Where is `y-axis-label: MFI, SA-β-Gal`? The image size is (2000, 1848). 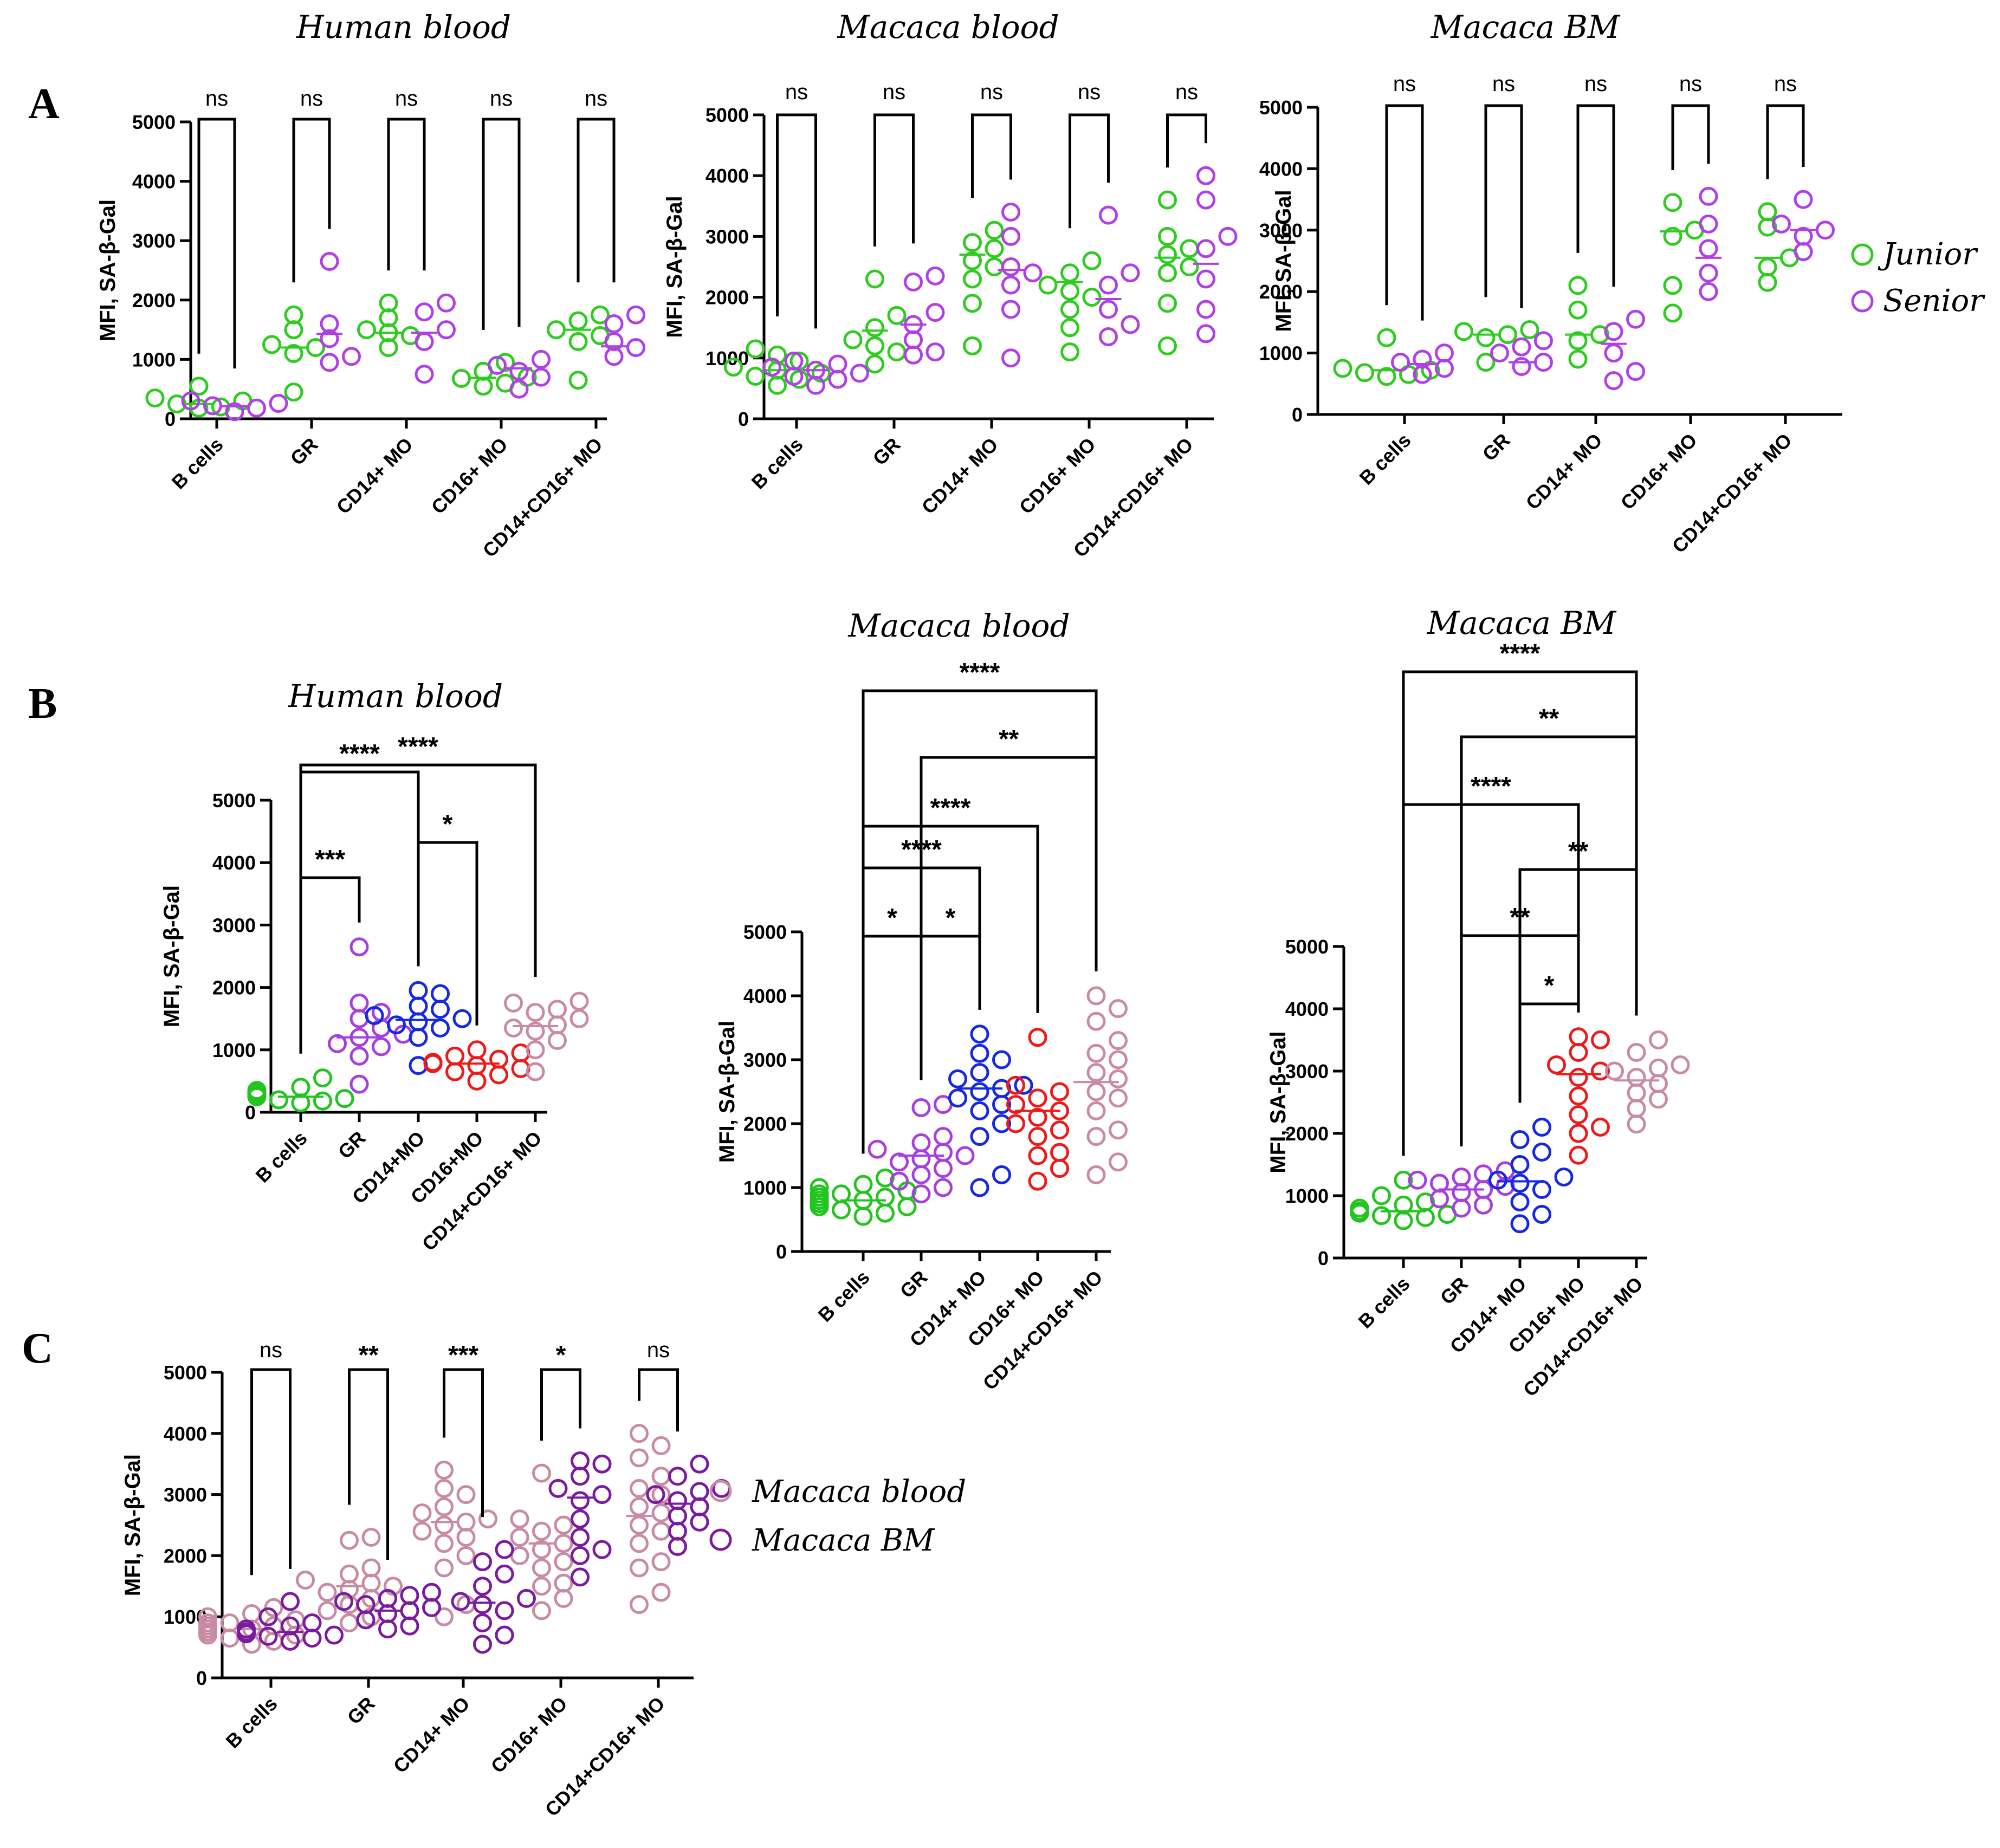 y-axis-label: MFI, SA-β-Gal is located at coordinates (1284, 261).